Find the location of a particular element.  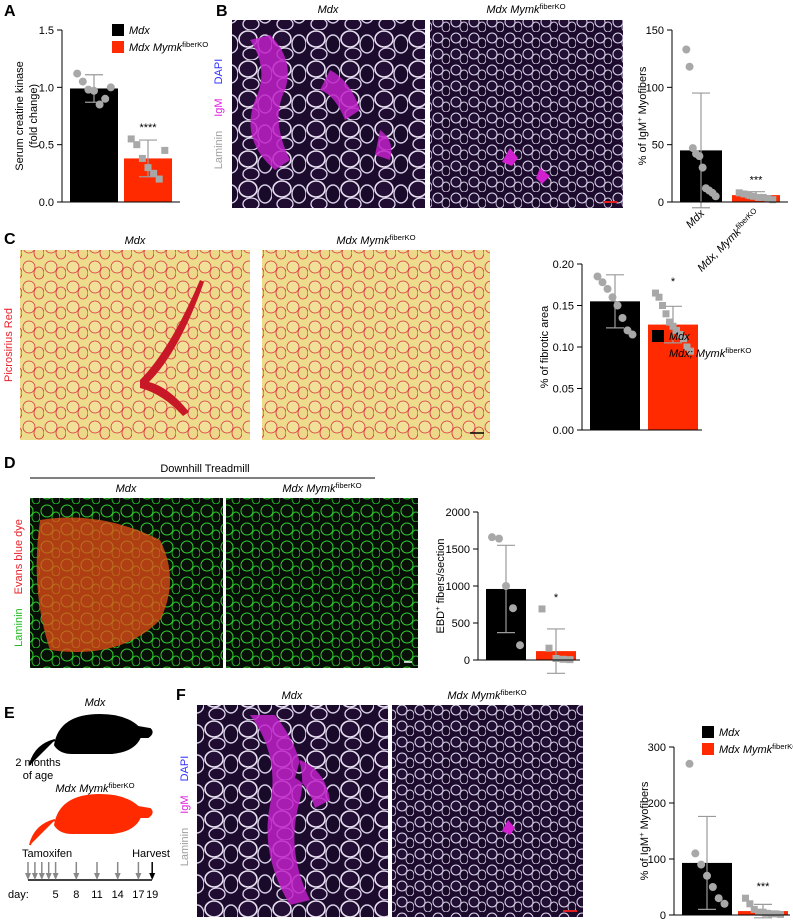

stain-label: DAPI is located at coordinates (185, 769).